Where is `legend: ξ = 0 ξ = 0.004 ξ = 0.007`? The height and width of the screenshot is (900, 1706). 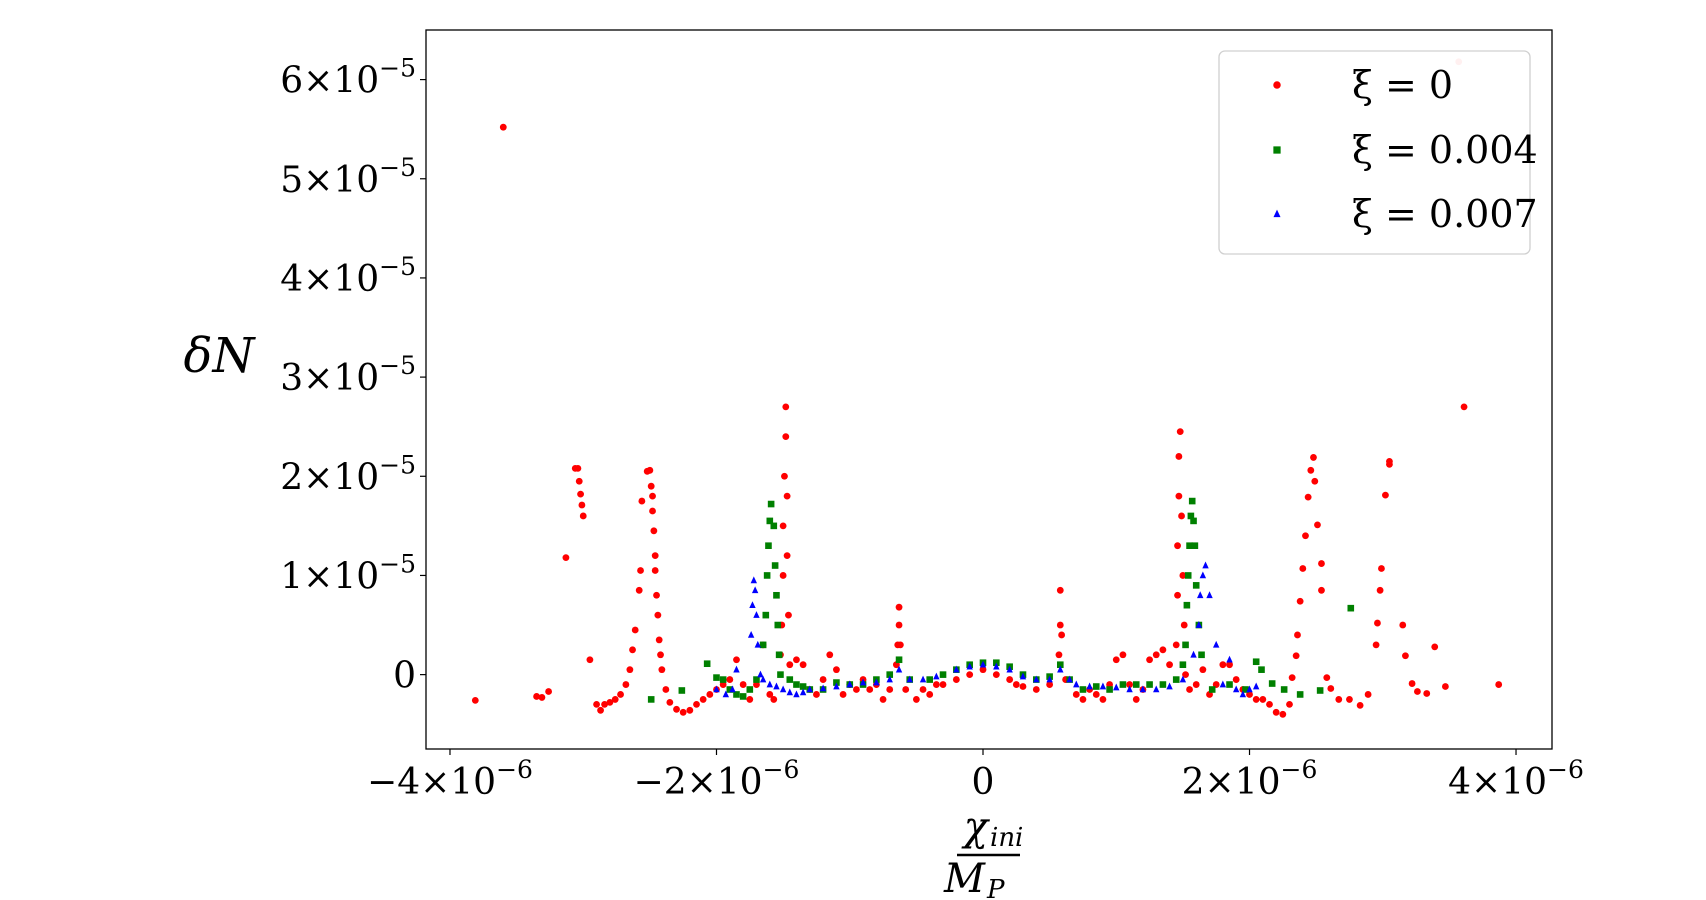 legend: ξ = 0 ξ = 0.004 ξ = 0.007 is located at coordinates (1378, 152).